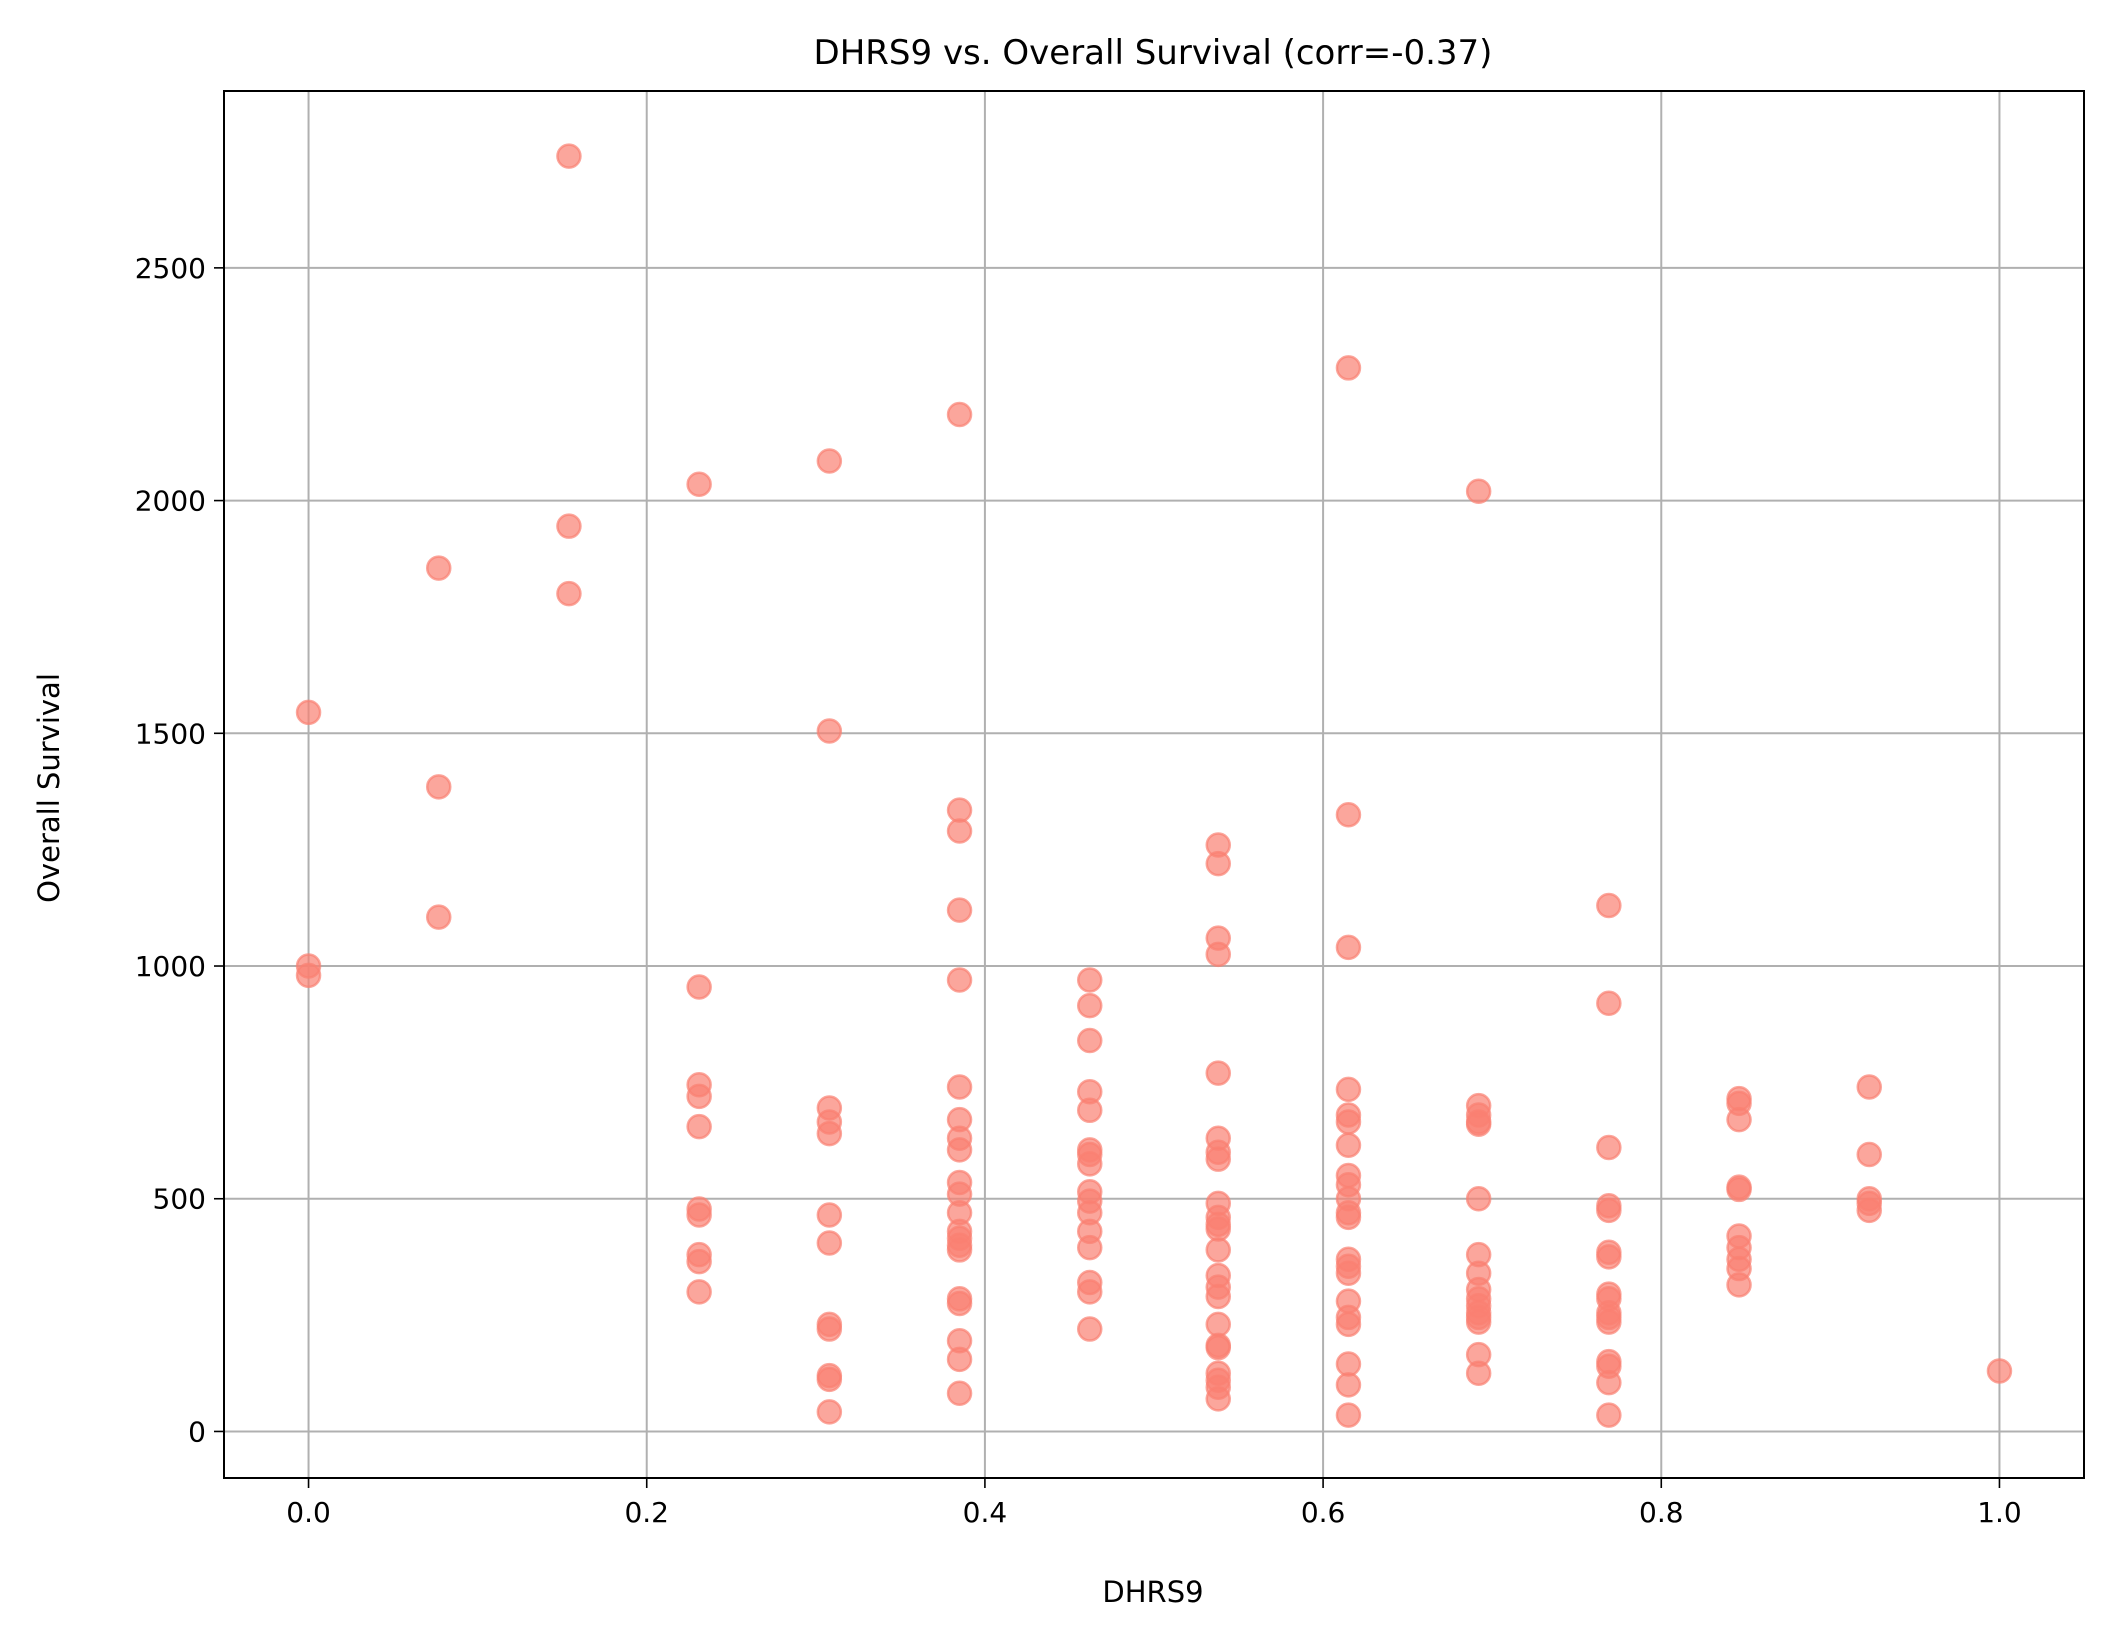 The width and height of the screenshot is (2113, 1638). I want to click on x-tick-label: 0.2, so click(646, 1512).